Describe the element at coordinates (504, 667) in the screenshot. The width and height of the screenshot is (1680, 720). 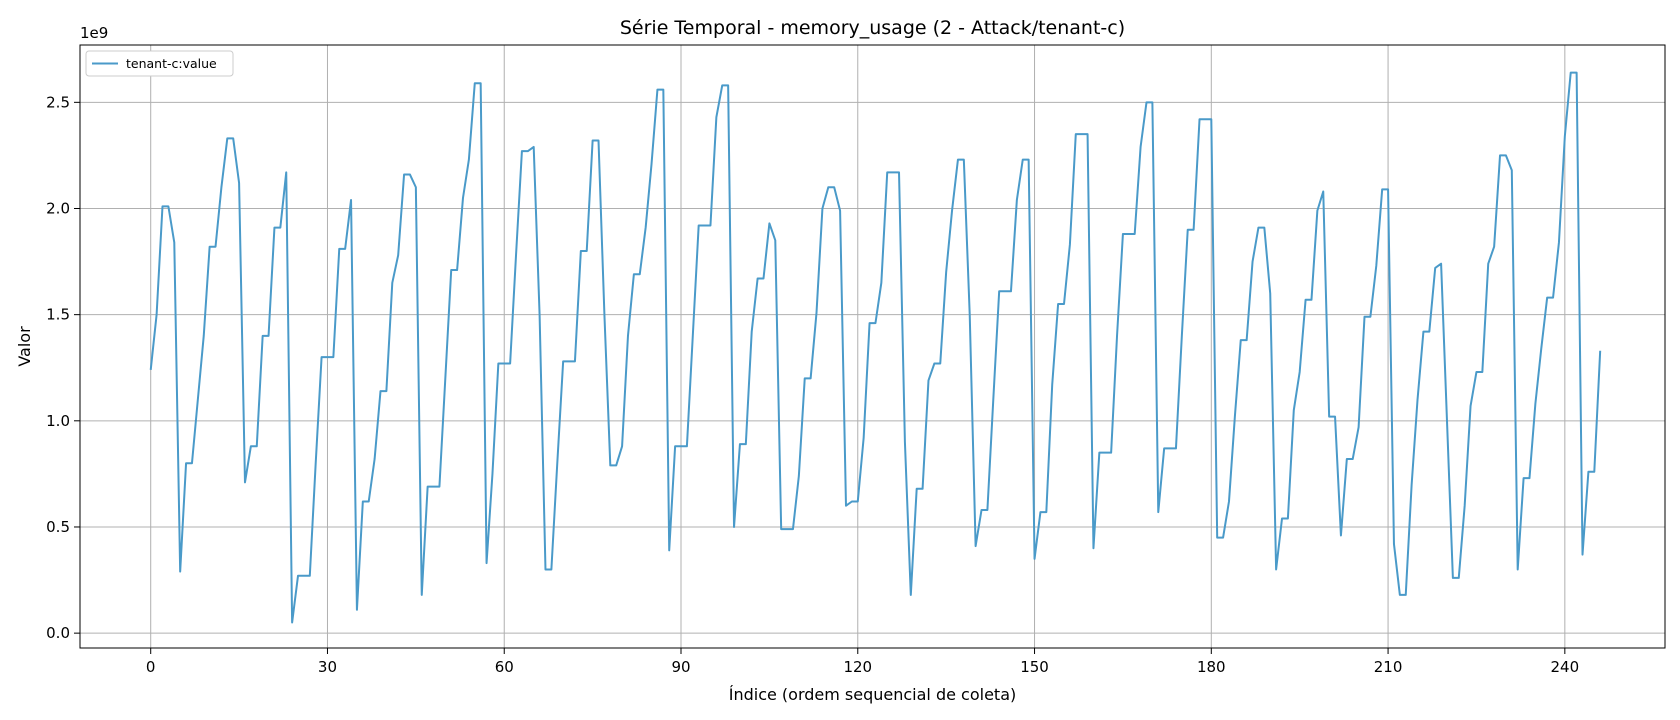
I see `x-tick-label: 60` at that location.